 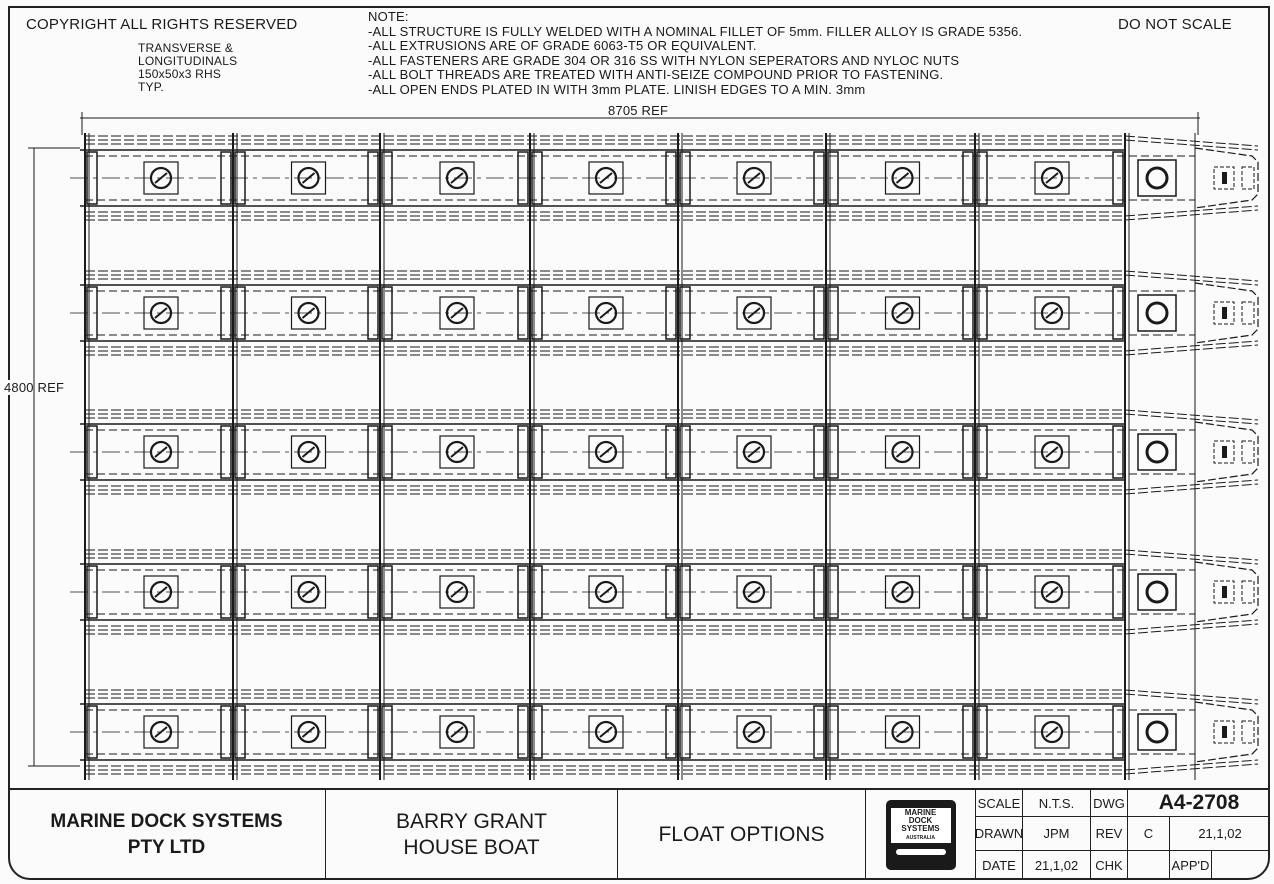 I want to click on member-note-line: TYP., so click(x=151, y=87).